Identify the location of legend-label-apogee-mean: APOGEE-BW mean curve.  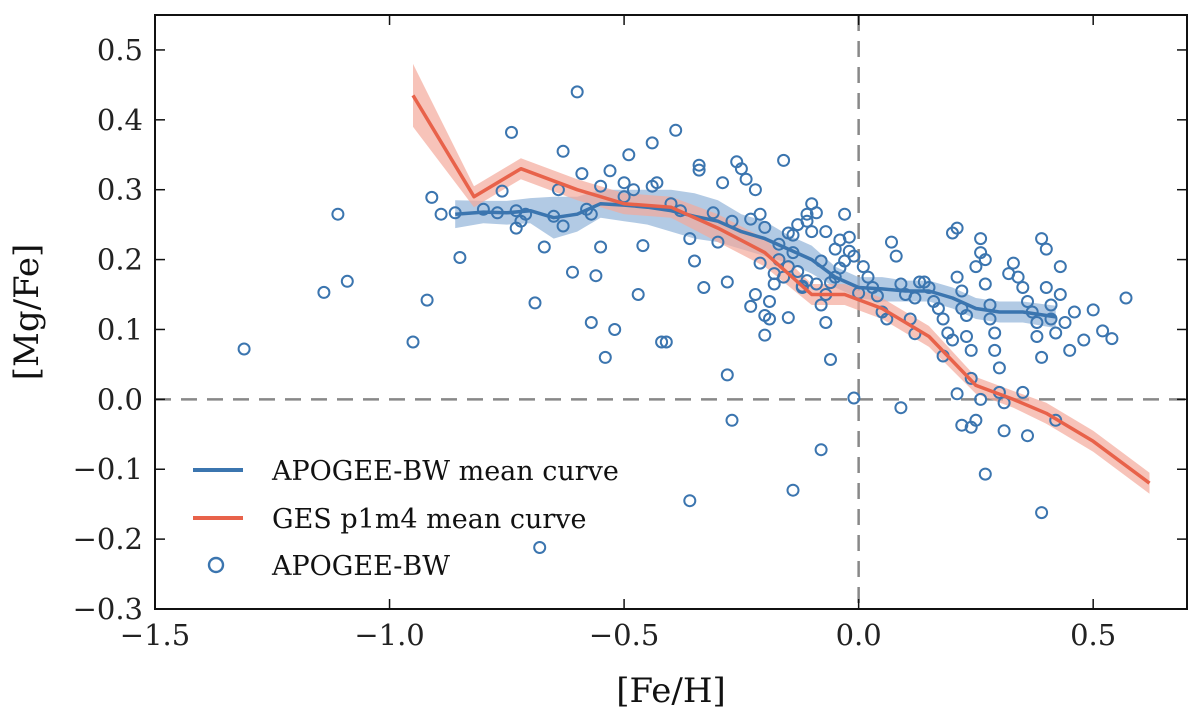
(445, 471).